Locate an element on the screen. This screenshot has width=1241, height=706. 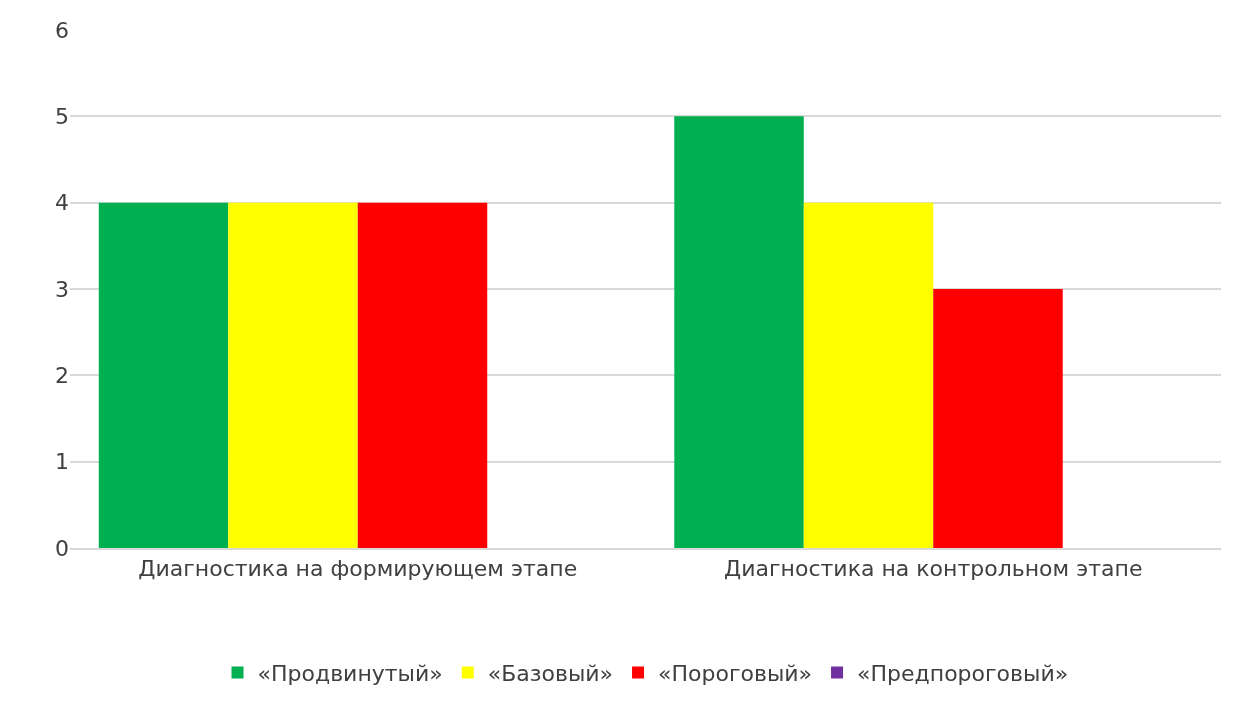
x-tick-label: Диагностика на формирующем этапе is located at coordinates (358, 569).